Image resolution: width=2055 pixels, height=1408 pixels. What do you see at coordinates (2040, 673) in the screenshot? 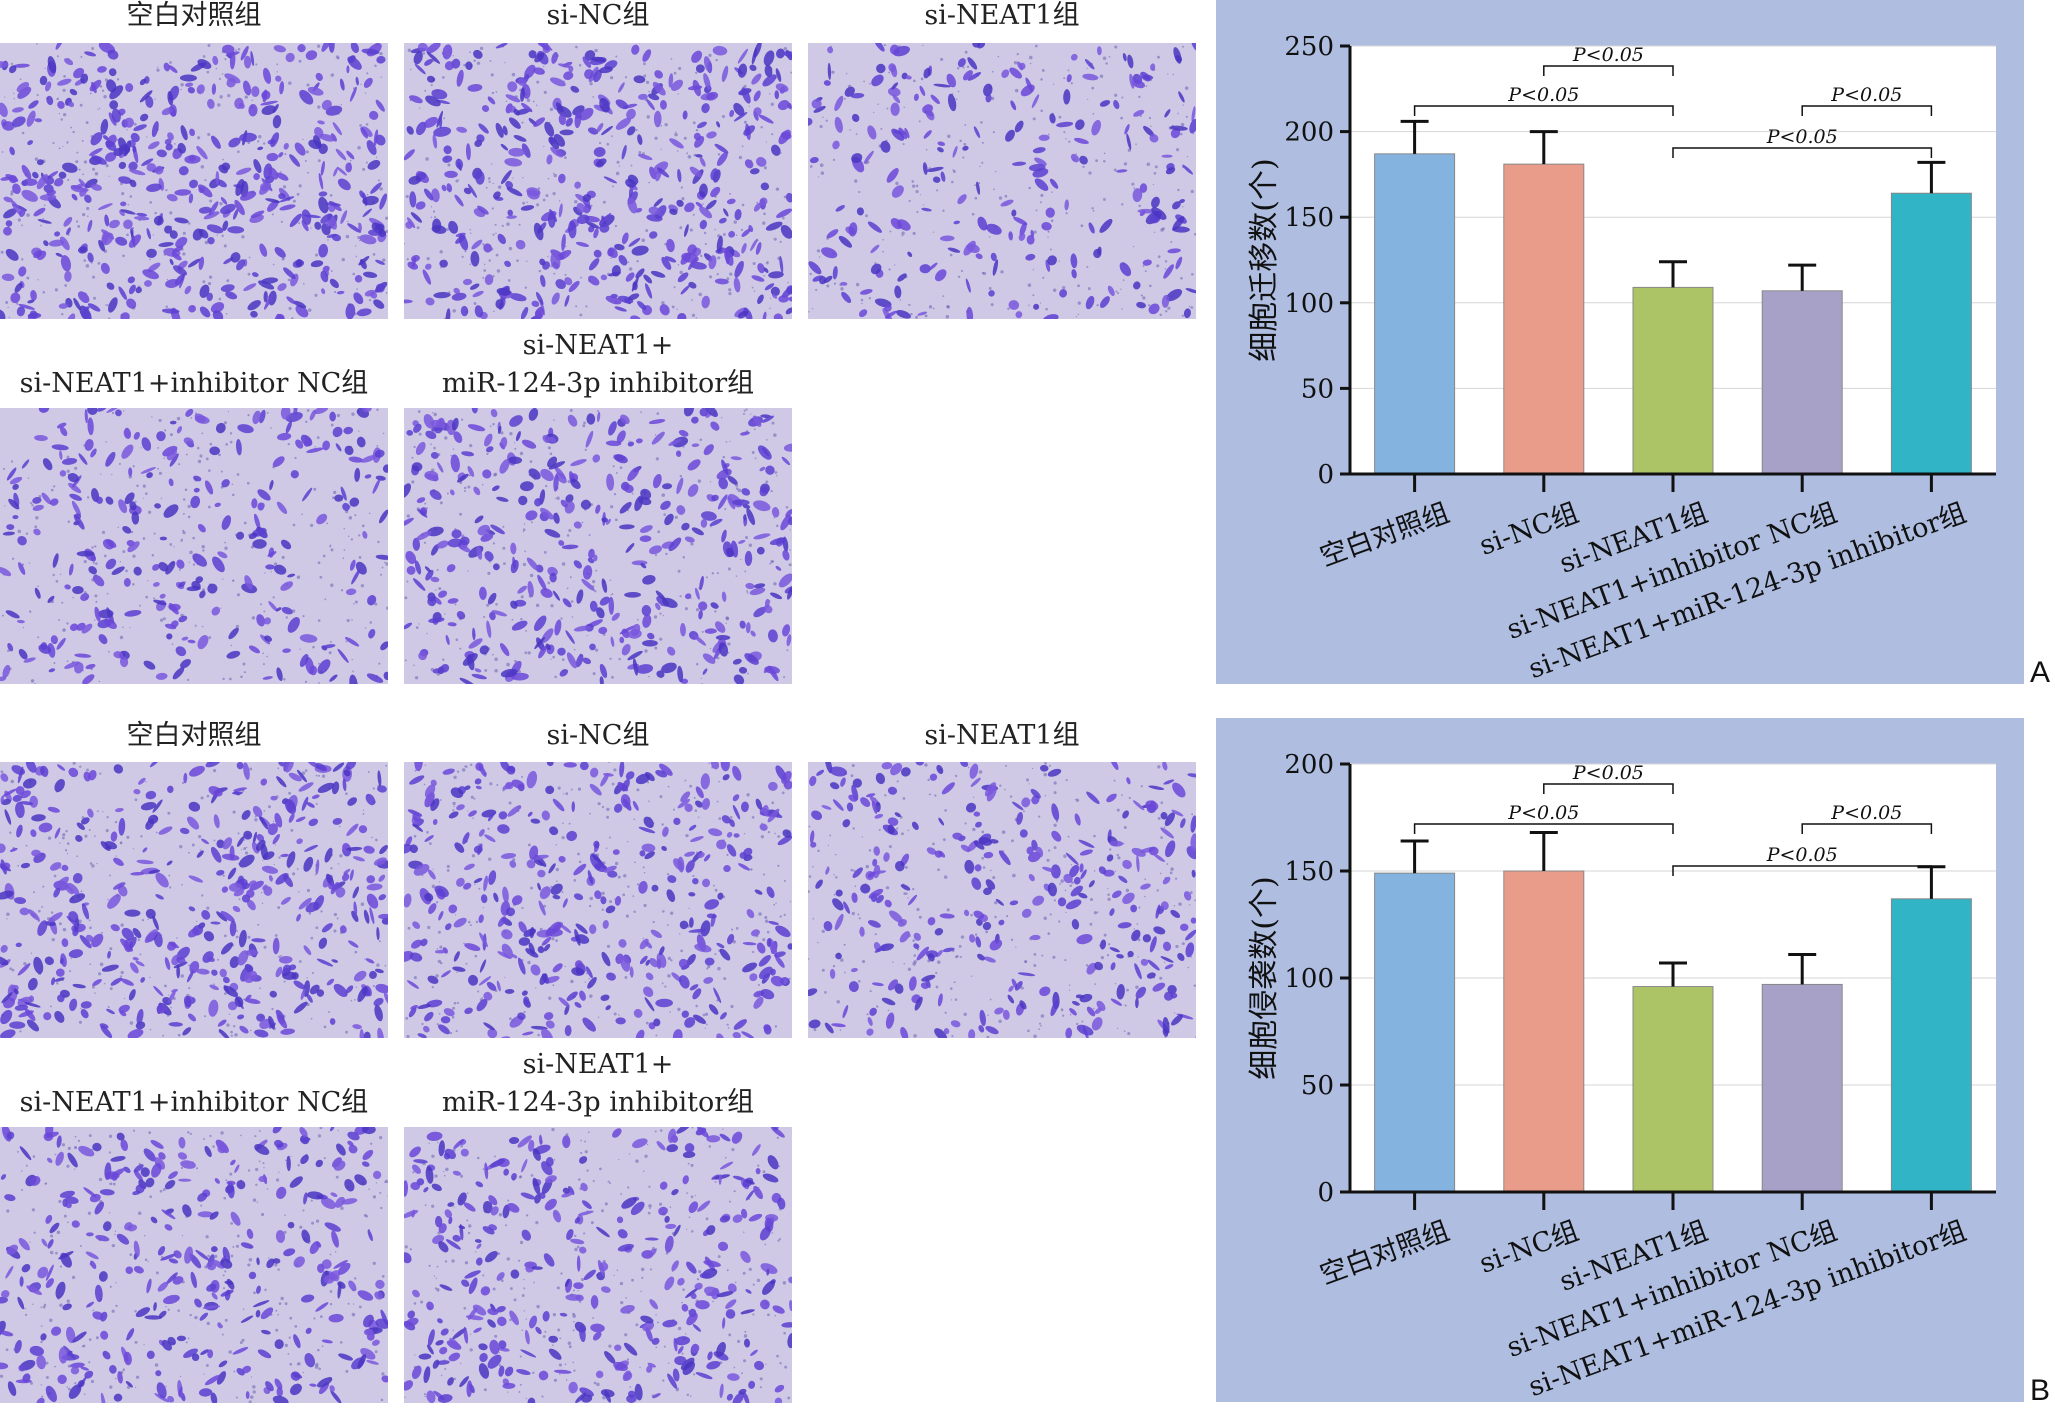
I see `panel-letter: A` at bounding box center [2040, 673].